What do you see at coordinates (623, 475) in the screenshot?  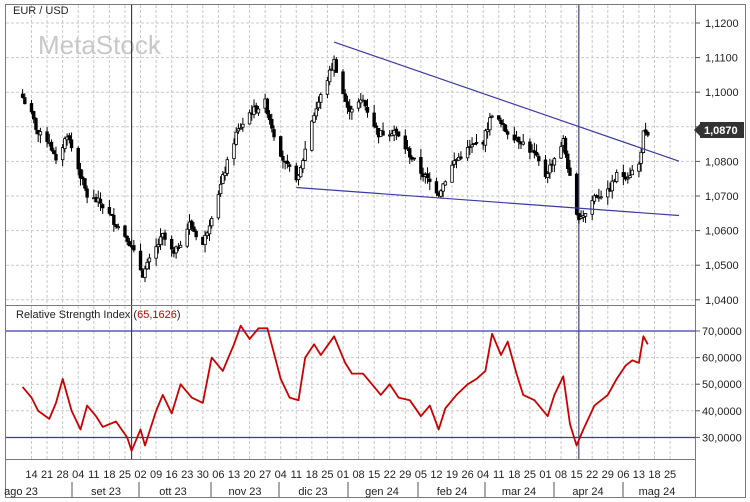 I see `x-tick-label: 06` at bounding box center [623, 475].